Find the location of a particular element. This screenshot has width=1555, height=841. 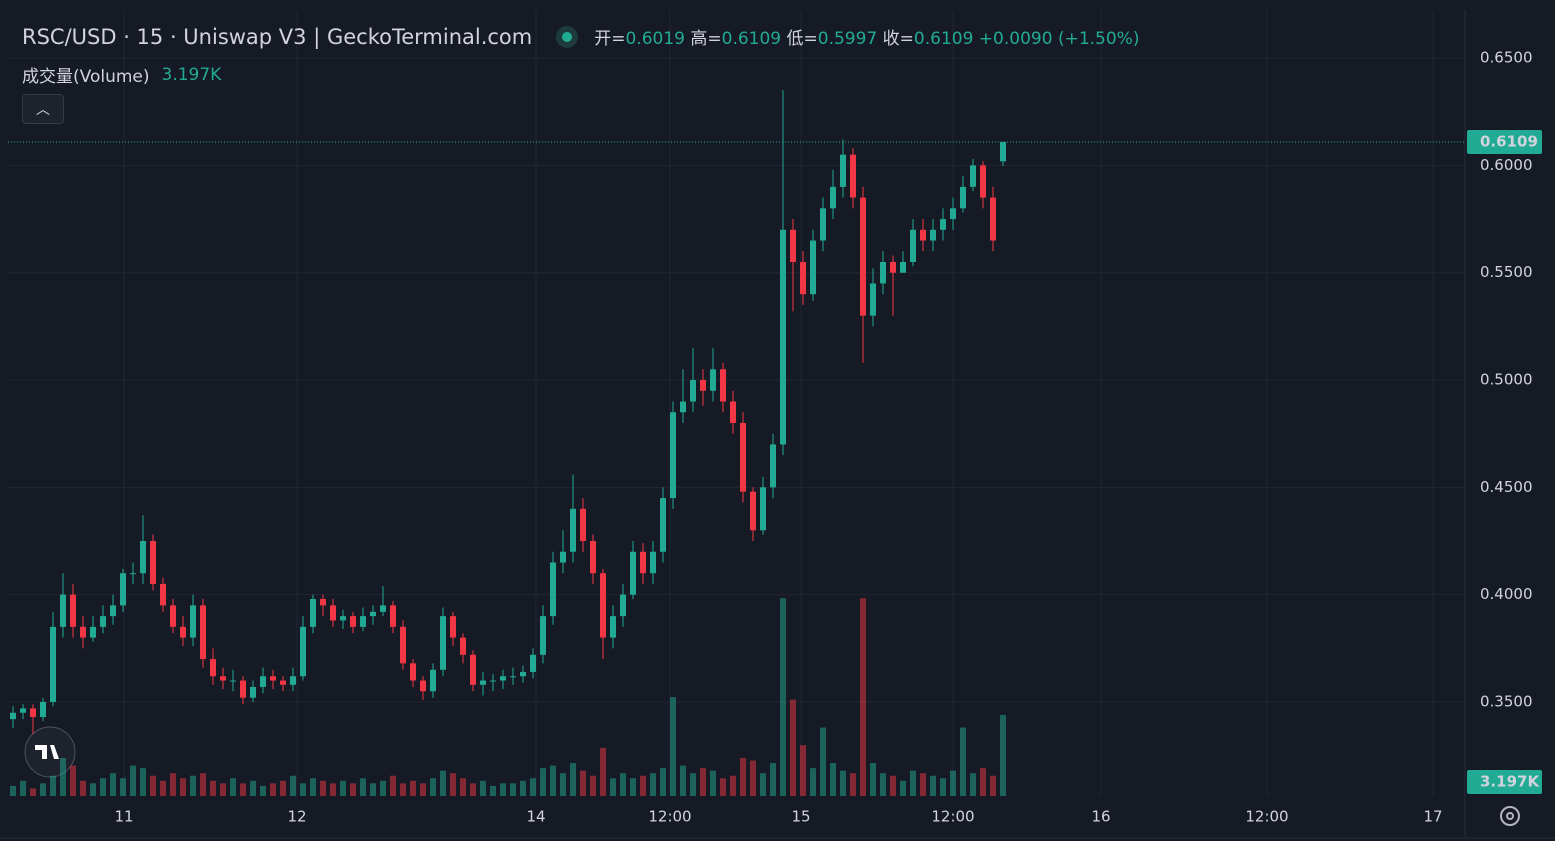

ohlc-label: 低= is located at coordinates (802, 39).